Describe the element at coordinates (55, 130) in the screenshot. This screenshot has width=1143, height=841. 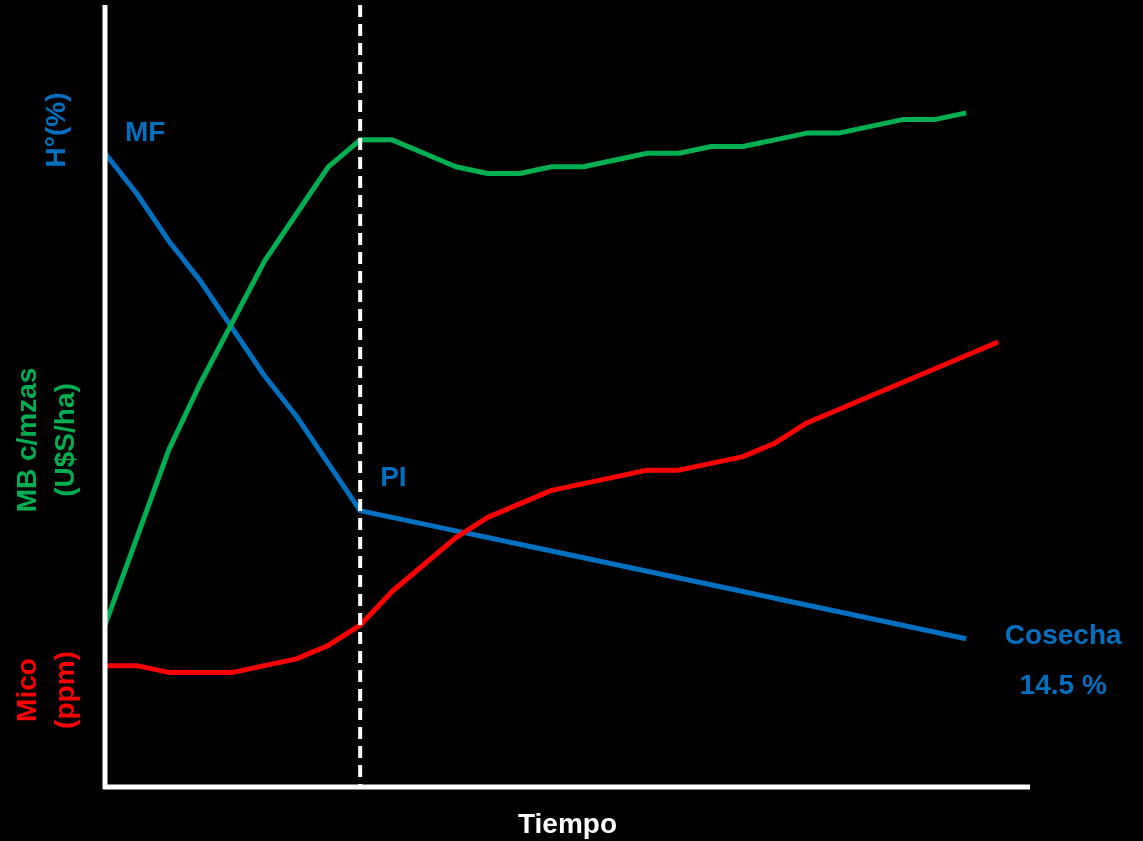
I see `text: H°(%)` at that location.